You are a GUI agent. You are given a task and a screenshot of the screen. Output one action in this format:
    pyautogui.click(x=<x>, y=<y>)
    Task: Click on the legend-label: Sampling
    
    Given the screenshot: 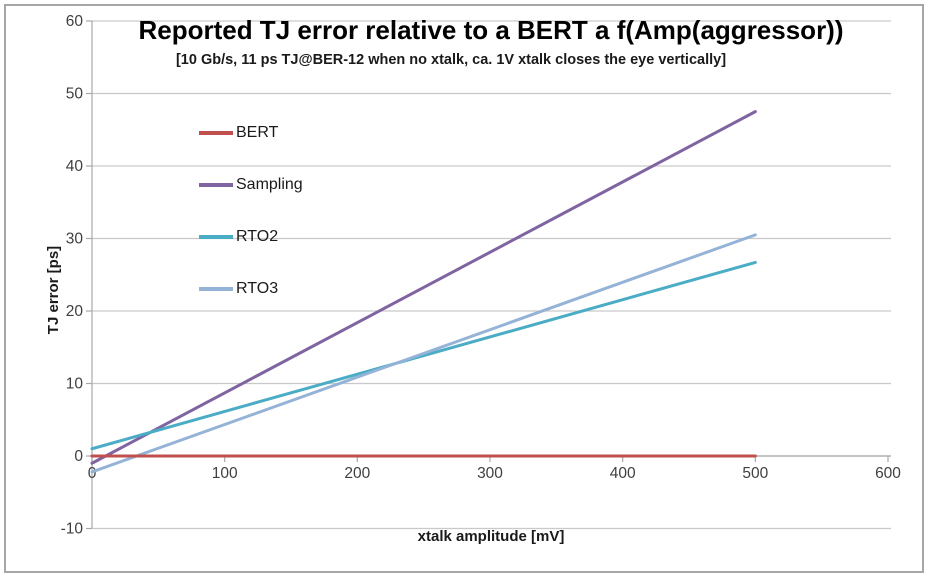 What is the action you would take?
    pyautogui.click(x=269, y=184)
    